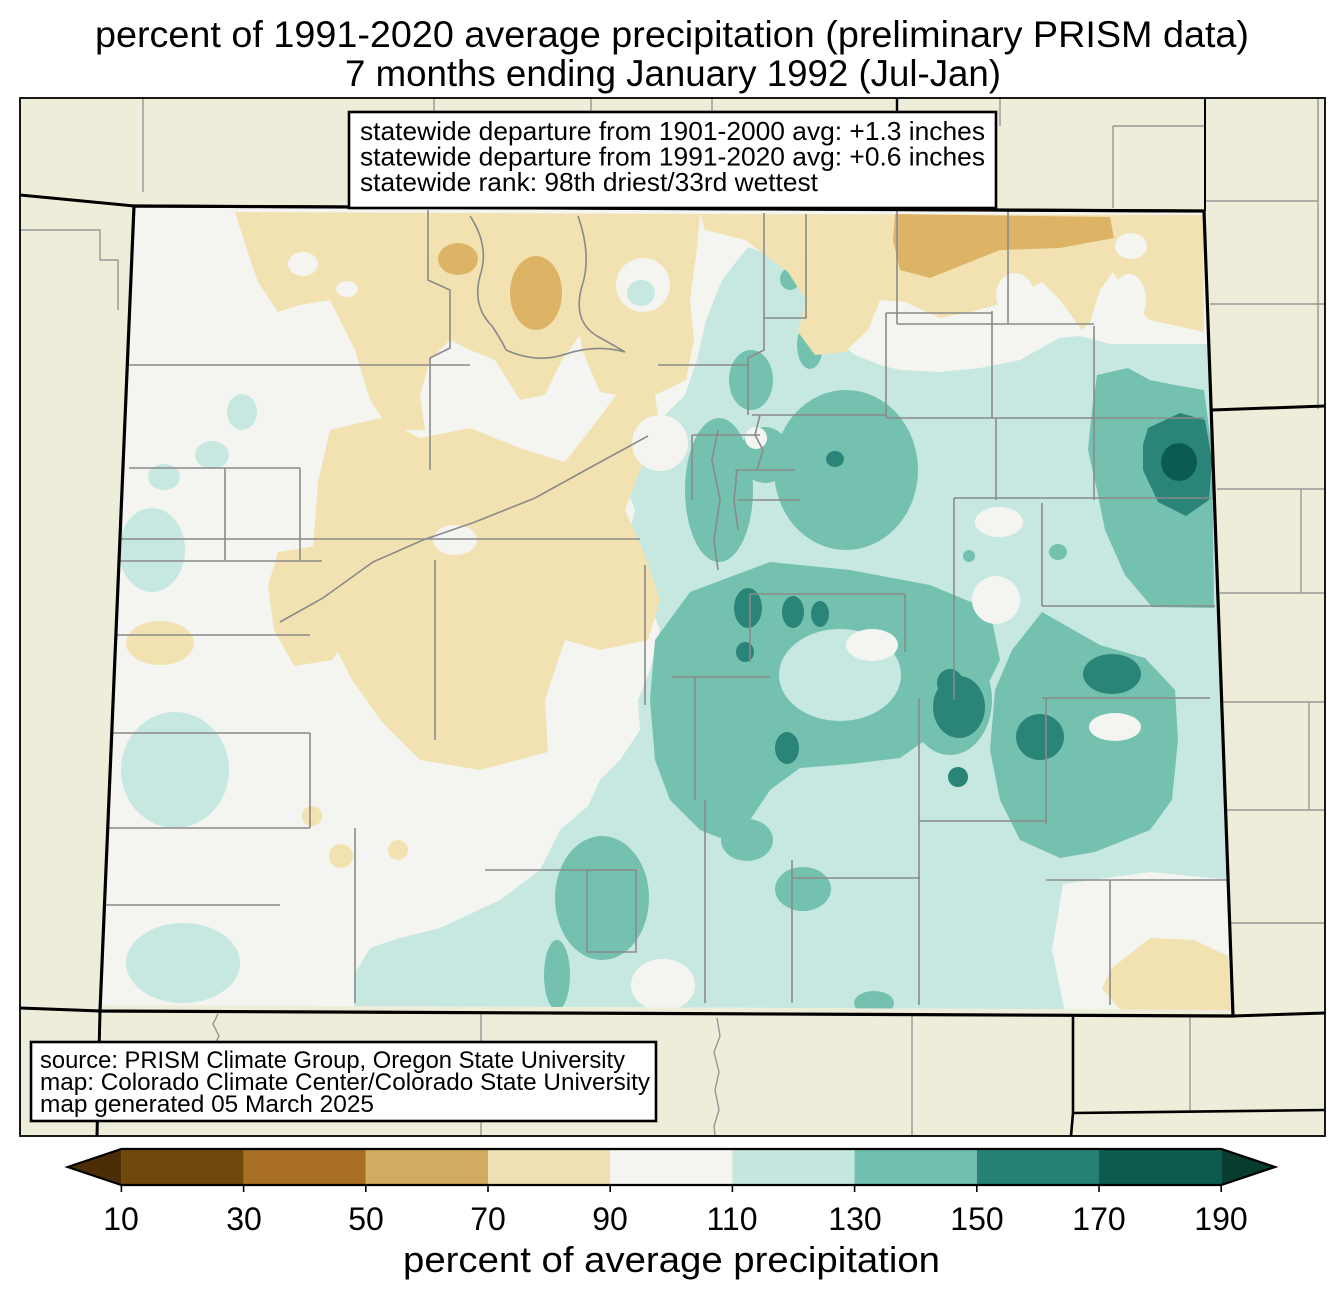 This screenshot has width=1344, height=1299. What do you see at coordinates (244, 1219) in the screenshot?
I see `svg-text: 30` at bounding box center [244, 1219].